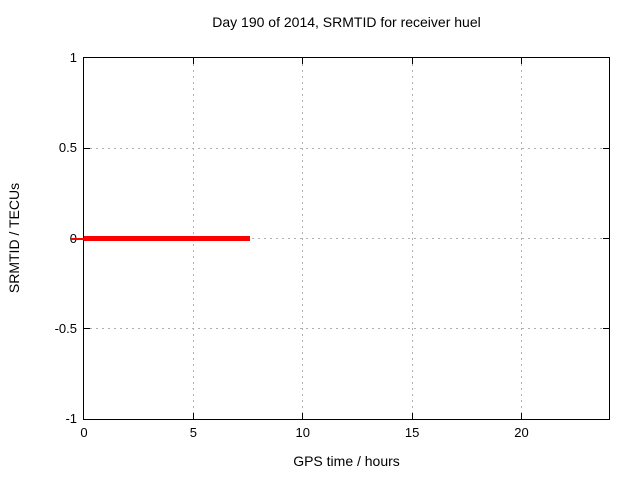  I want to click on series-line-axis-overhang, so click(77, 238).